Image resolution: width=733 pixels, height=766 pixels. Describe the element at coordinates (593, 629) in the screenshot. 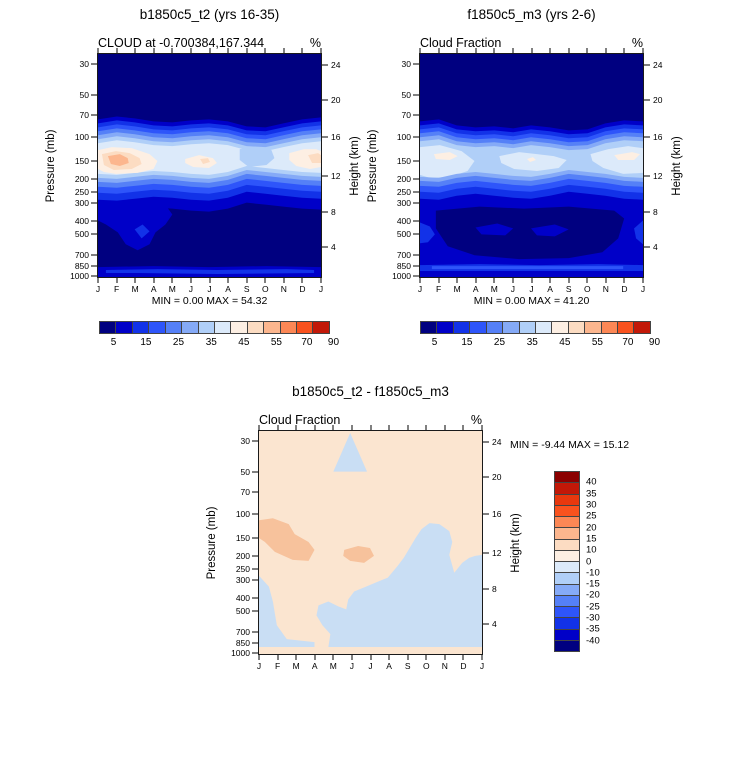

I see `colorbar-tick-label: -35` at that location.